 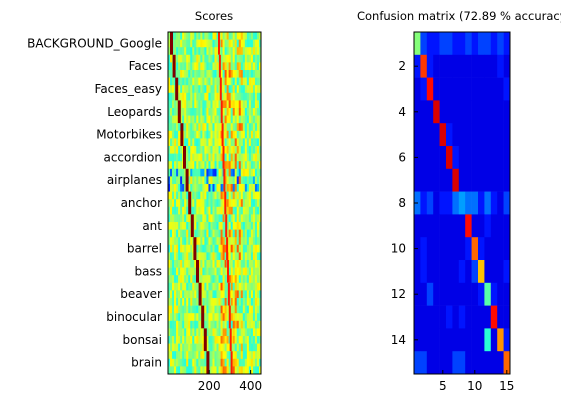 I want to click on scores-true-class-mark, so click(x=182, y=134).